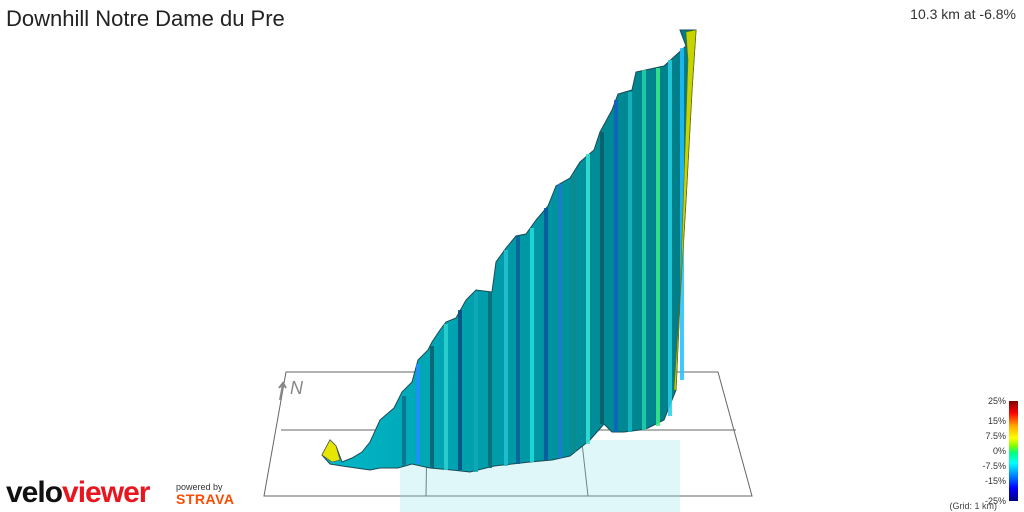 The height and width of the screenshot is (512, 1024). I want to click on legend-label: -15%, so click(995, 481).